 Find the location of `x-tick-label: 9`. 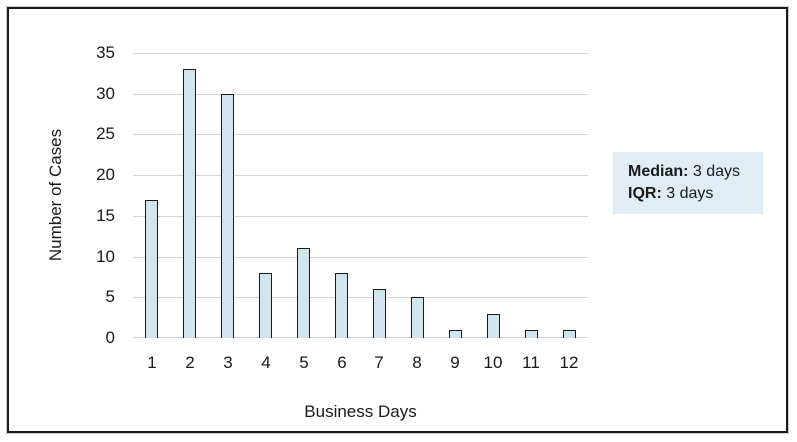

x-tick-label: 9 is located at coordinates (455, 362).